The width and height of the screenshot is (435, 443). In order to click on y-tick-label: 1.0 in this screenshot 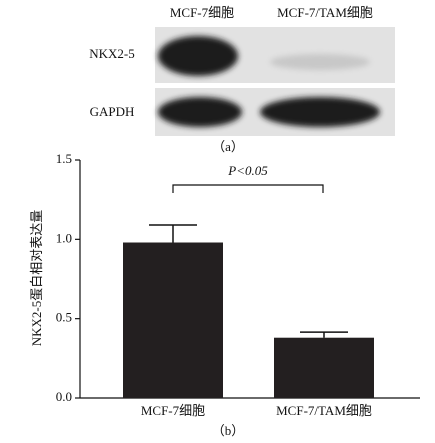, I will do `click(64, 237)`.